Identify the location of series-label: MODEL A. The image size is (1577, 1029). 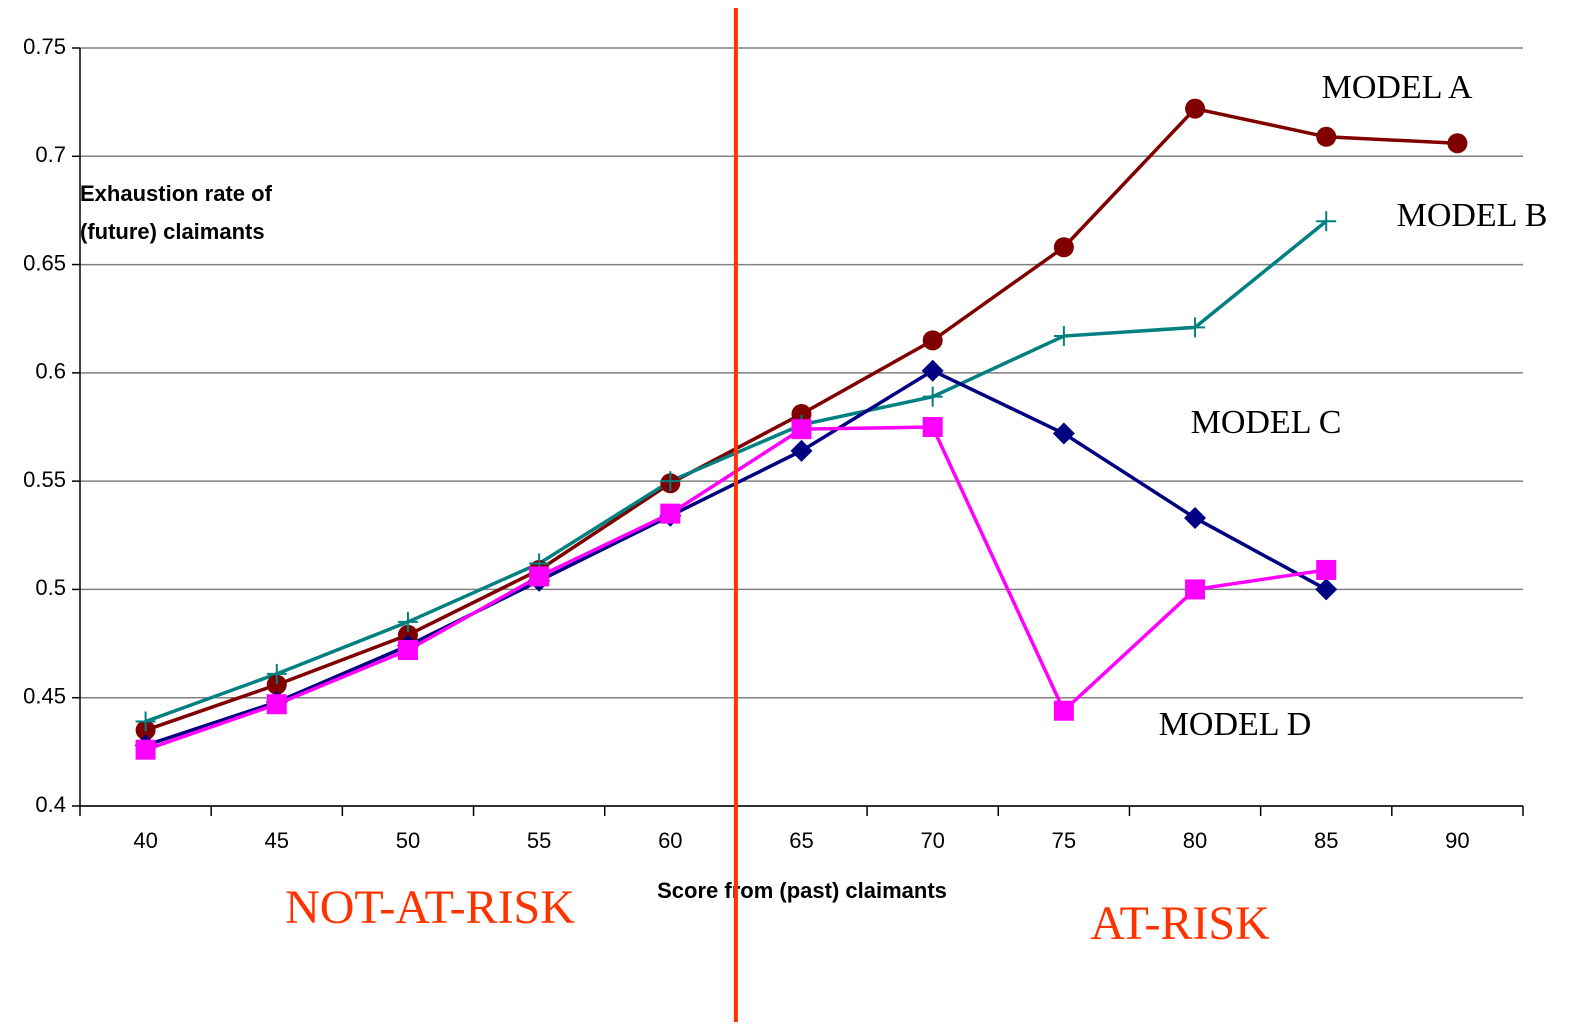
(1397, 87).